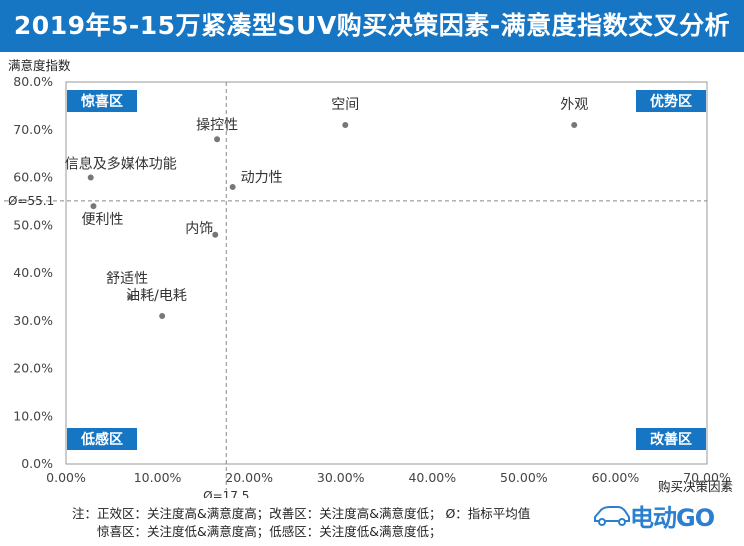  I want to click on logo-text: 电动GO, so click(672, 518).